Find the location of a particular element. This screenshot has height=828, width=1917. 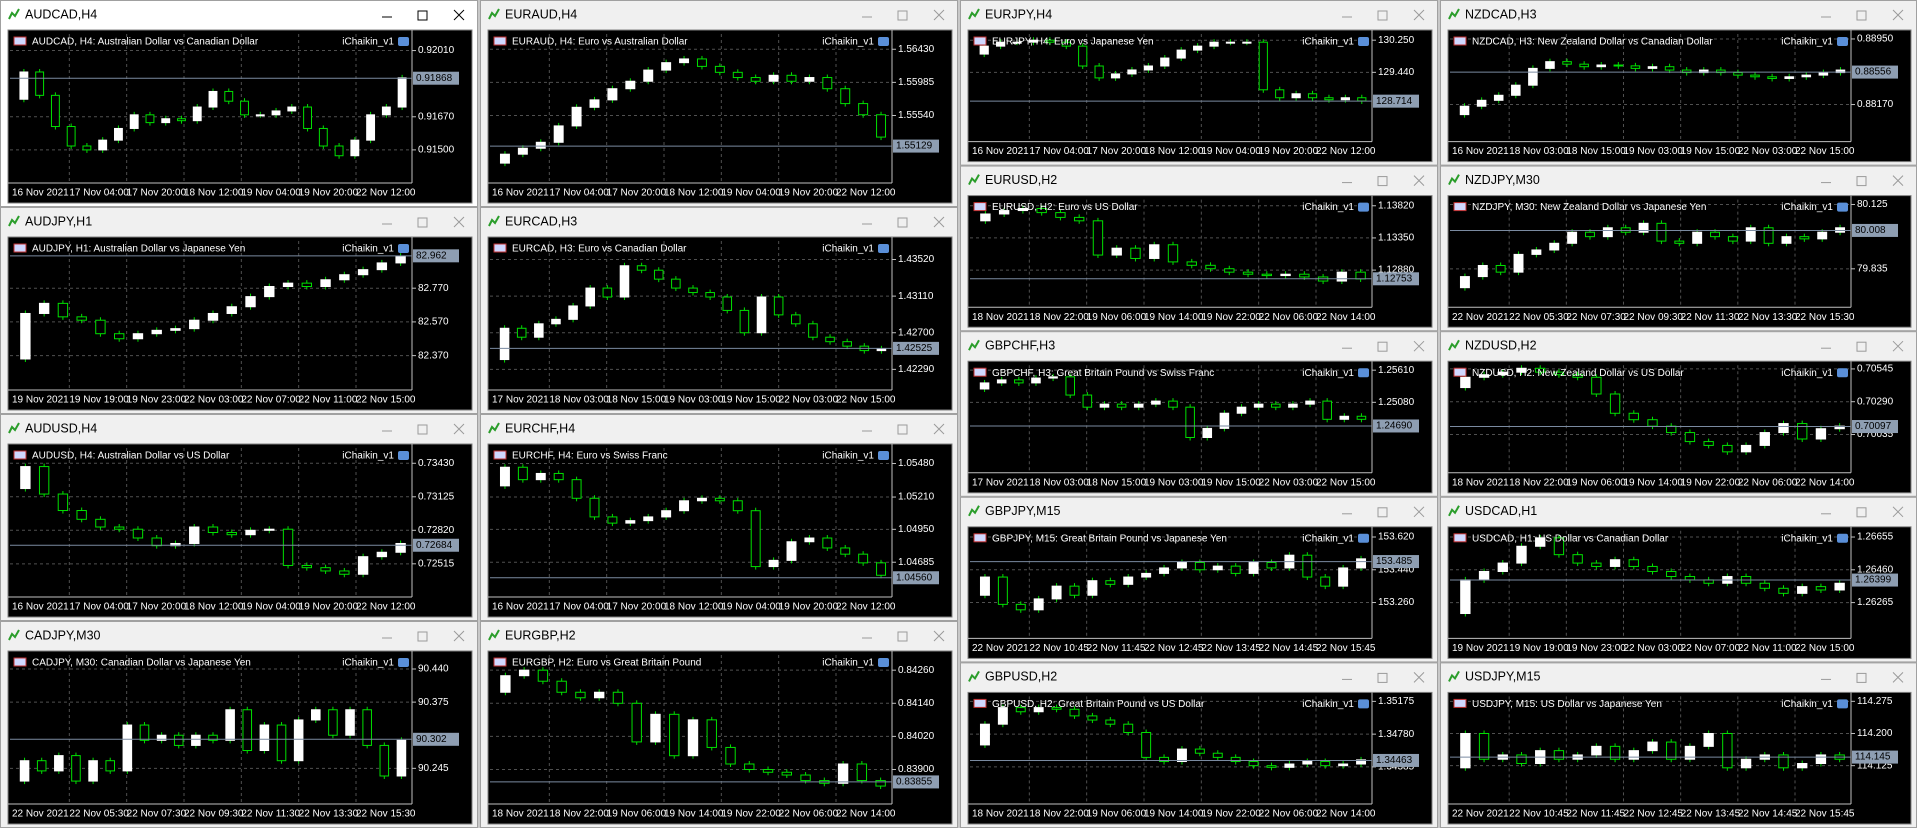

y-tick-label: 1.34385 is located at coordinates (1396, 767).